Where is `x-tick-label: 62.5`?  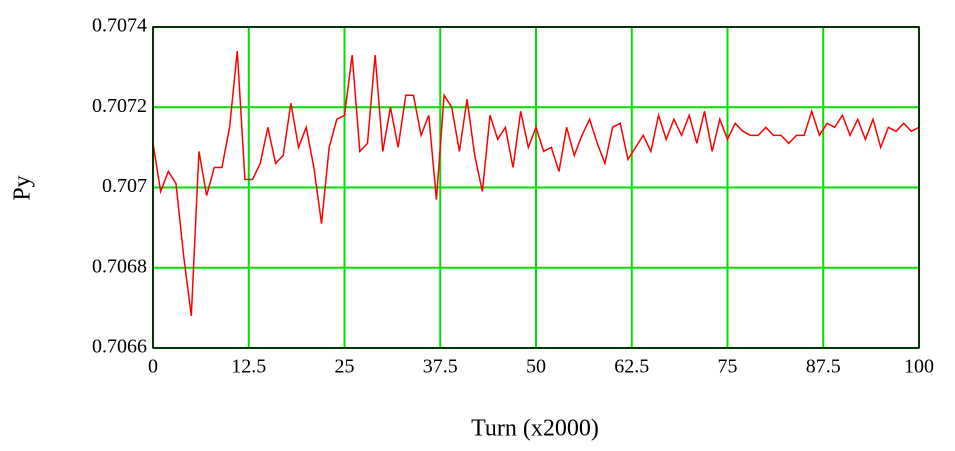 x-tick-label: 62.5 is located at coordinates (631, 367).